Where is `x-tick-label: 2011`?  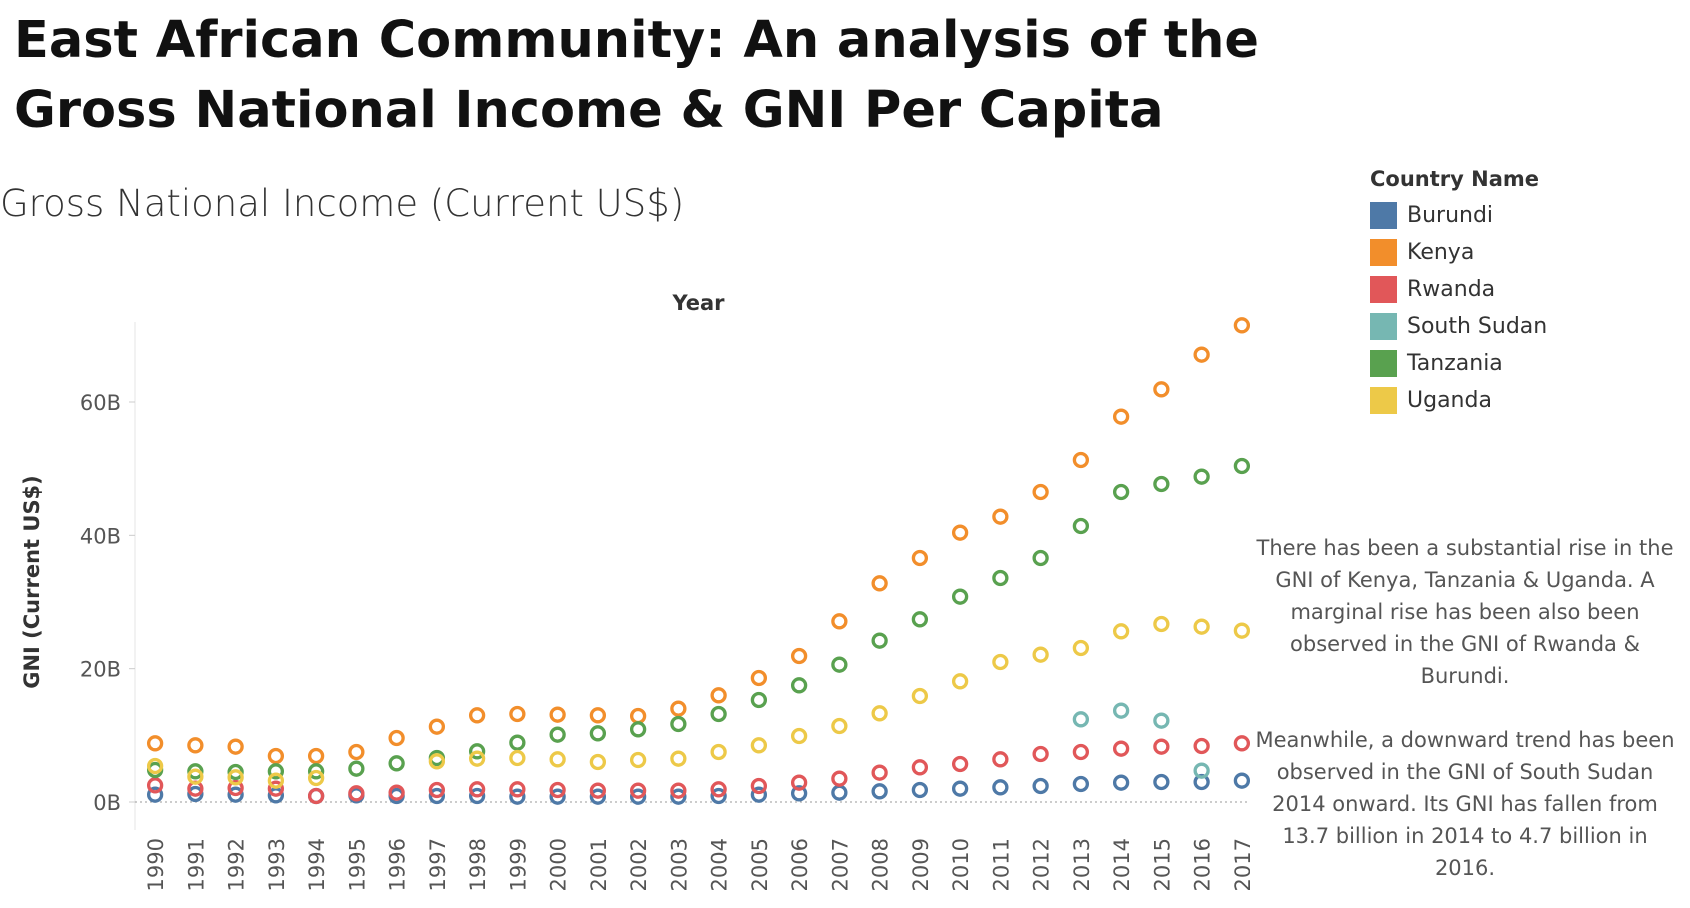 x-tick-label: 2011 is located at coordinates (1001, 864).